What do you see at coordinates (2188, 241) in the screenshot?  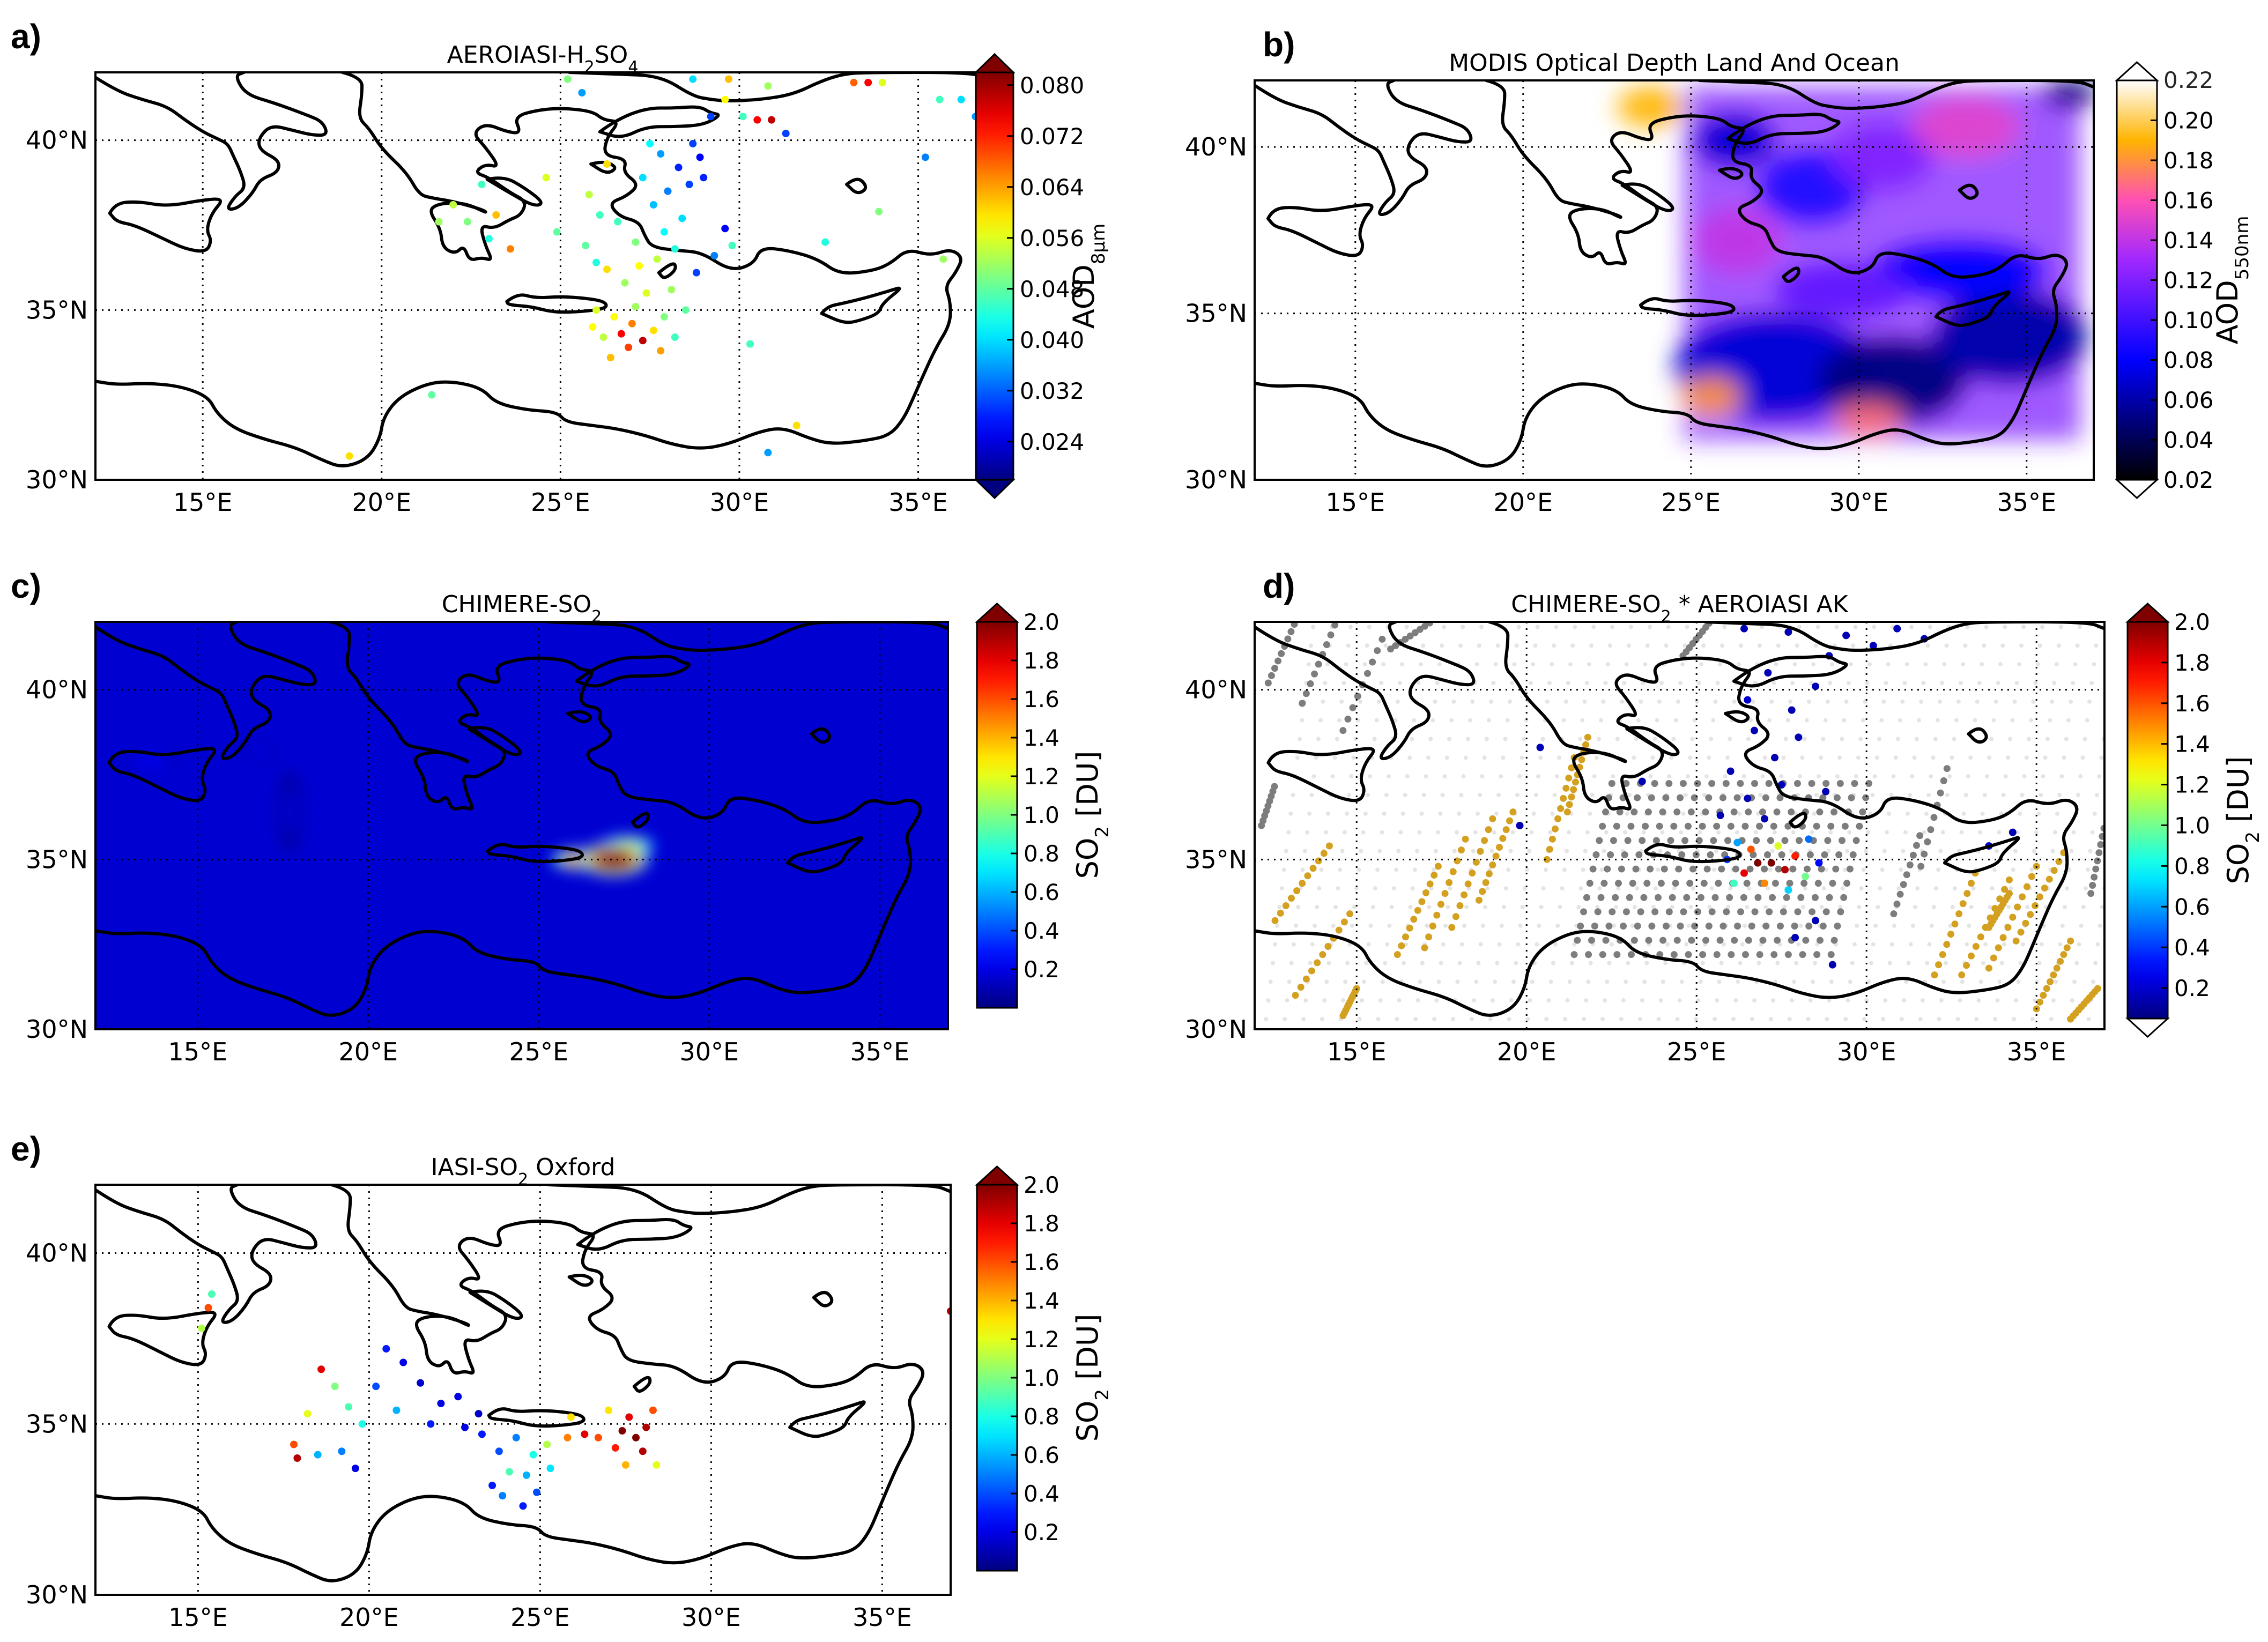 I see `colorbar-tick-label: 0.14` at bounding box center [2188, 241].